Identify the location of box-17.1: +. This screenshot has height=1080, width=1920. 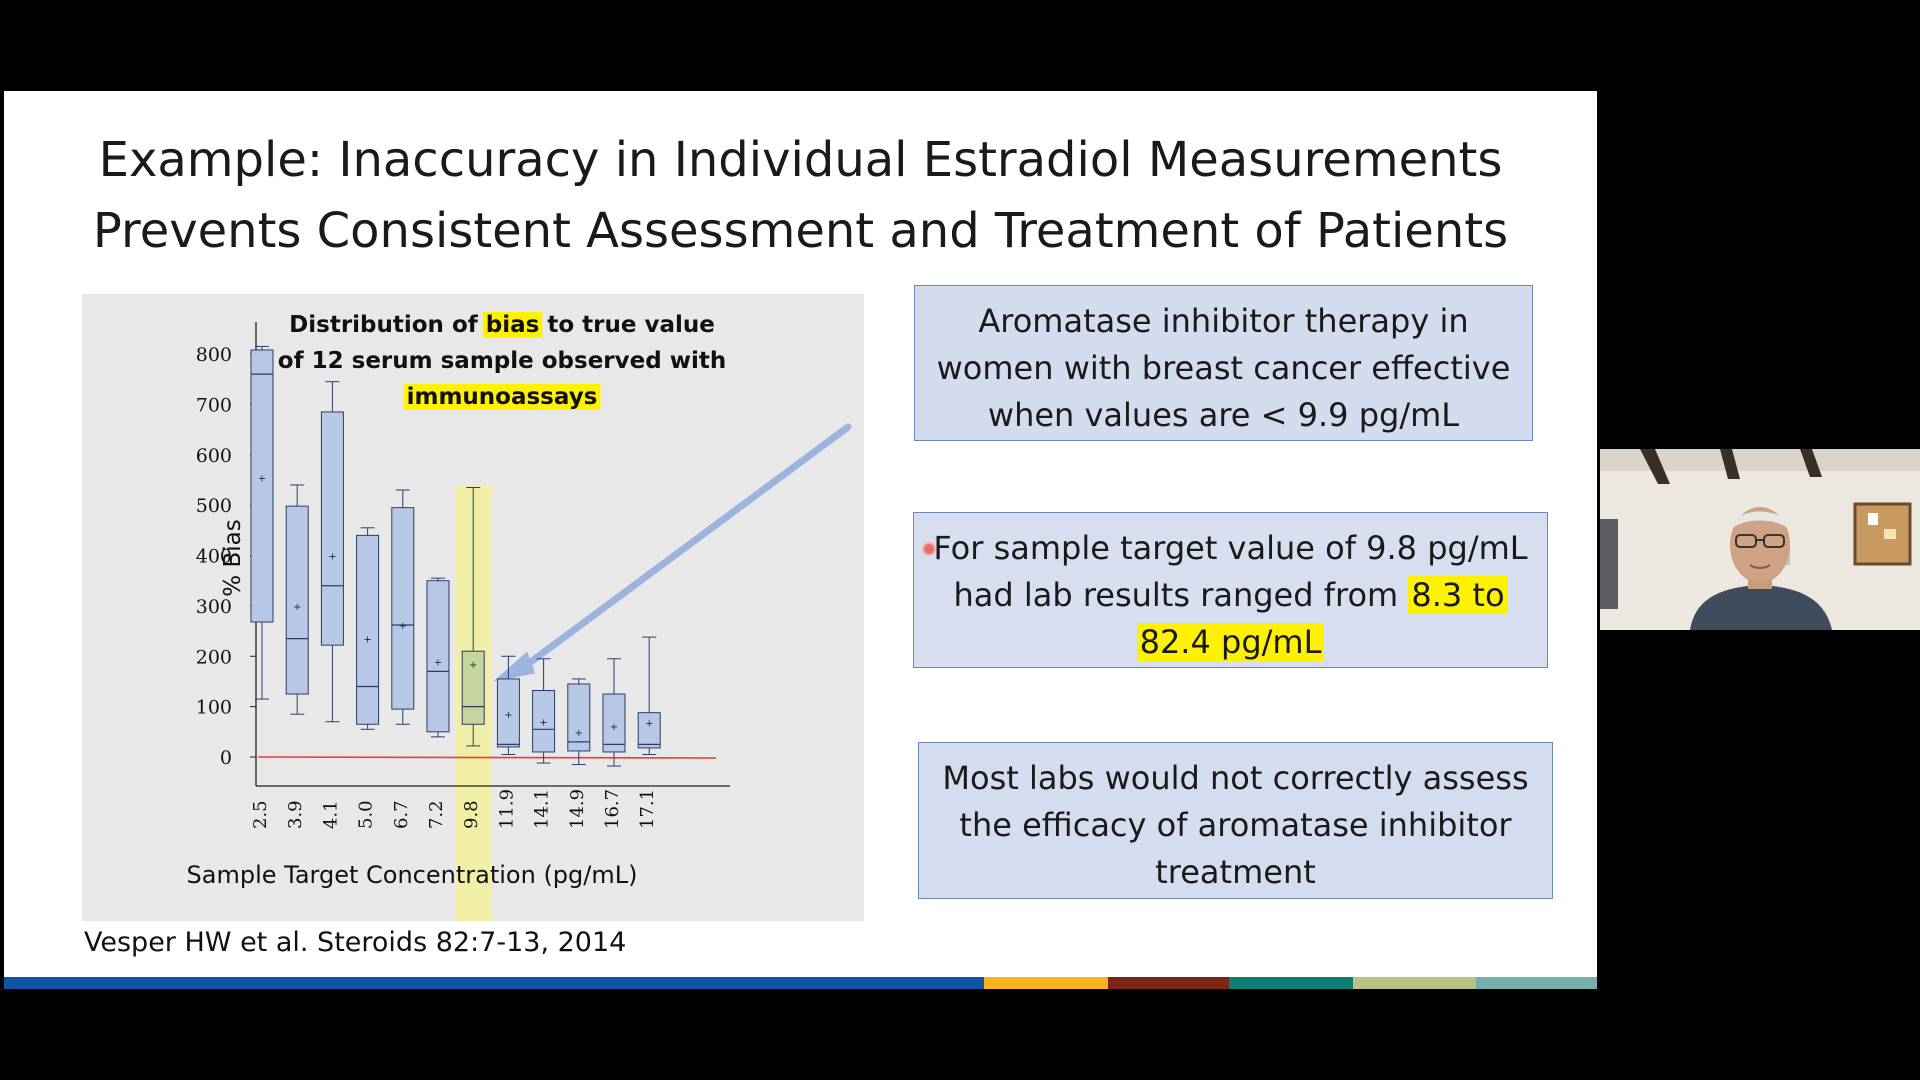
(649, 695).